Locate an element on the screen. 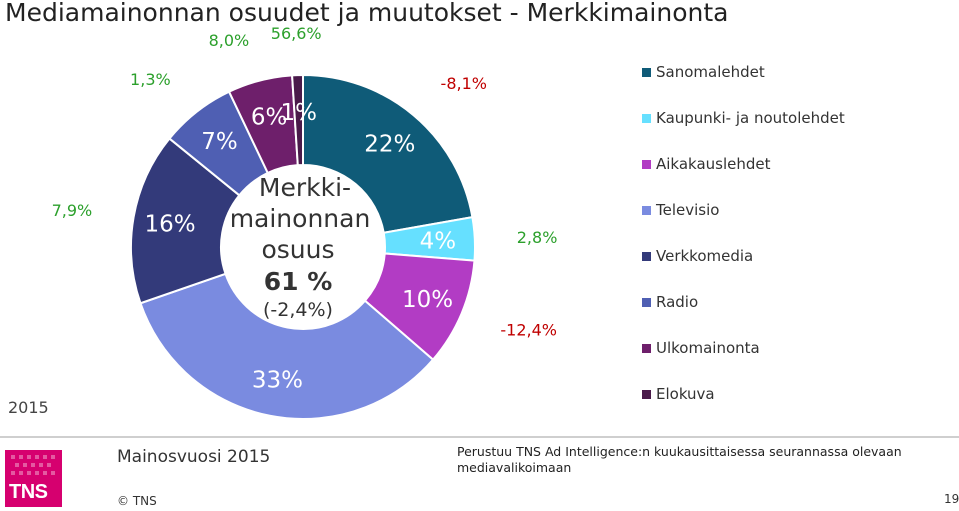  slice-value-label-6: 6% is located at coordinates (269, 117).